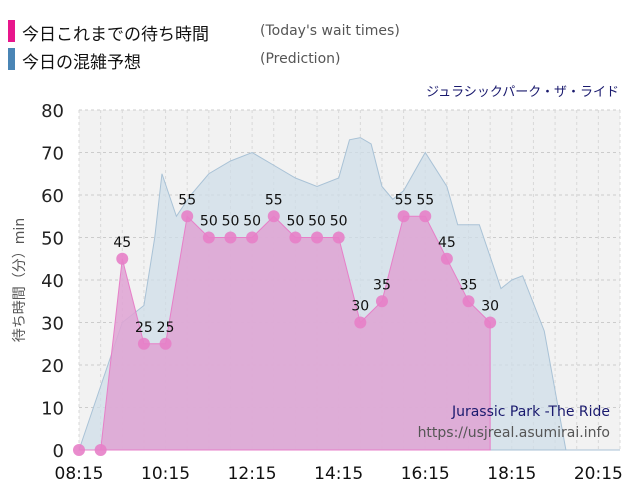  What do you see at coordinates (81, 63) in the screenshot?
I see `legend-prediction-label: 今日の混雑予想` at bounding box center [81, 63].